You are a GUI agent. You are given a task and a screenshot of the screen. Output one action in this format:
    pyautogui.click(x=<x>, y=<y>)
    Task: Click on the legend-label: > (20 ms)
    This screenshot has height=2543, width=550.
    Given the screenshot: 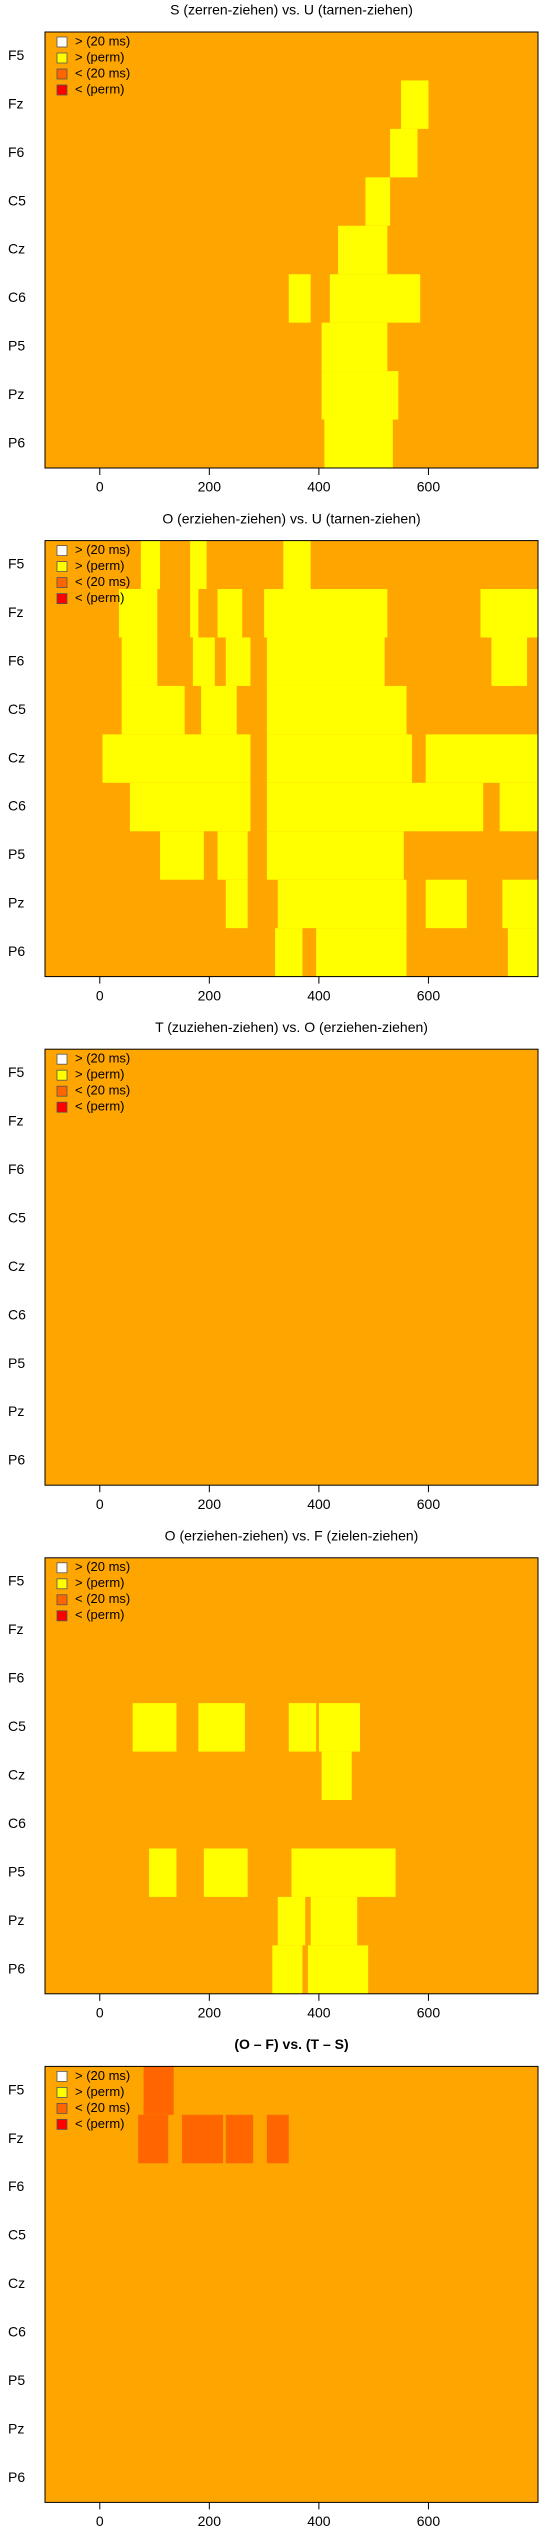 What is the action you would take?
    pyautogui.click(x=102, y=1058)
    